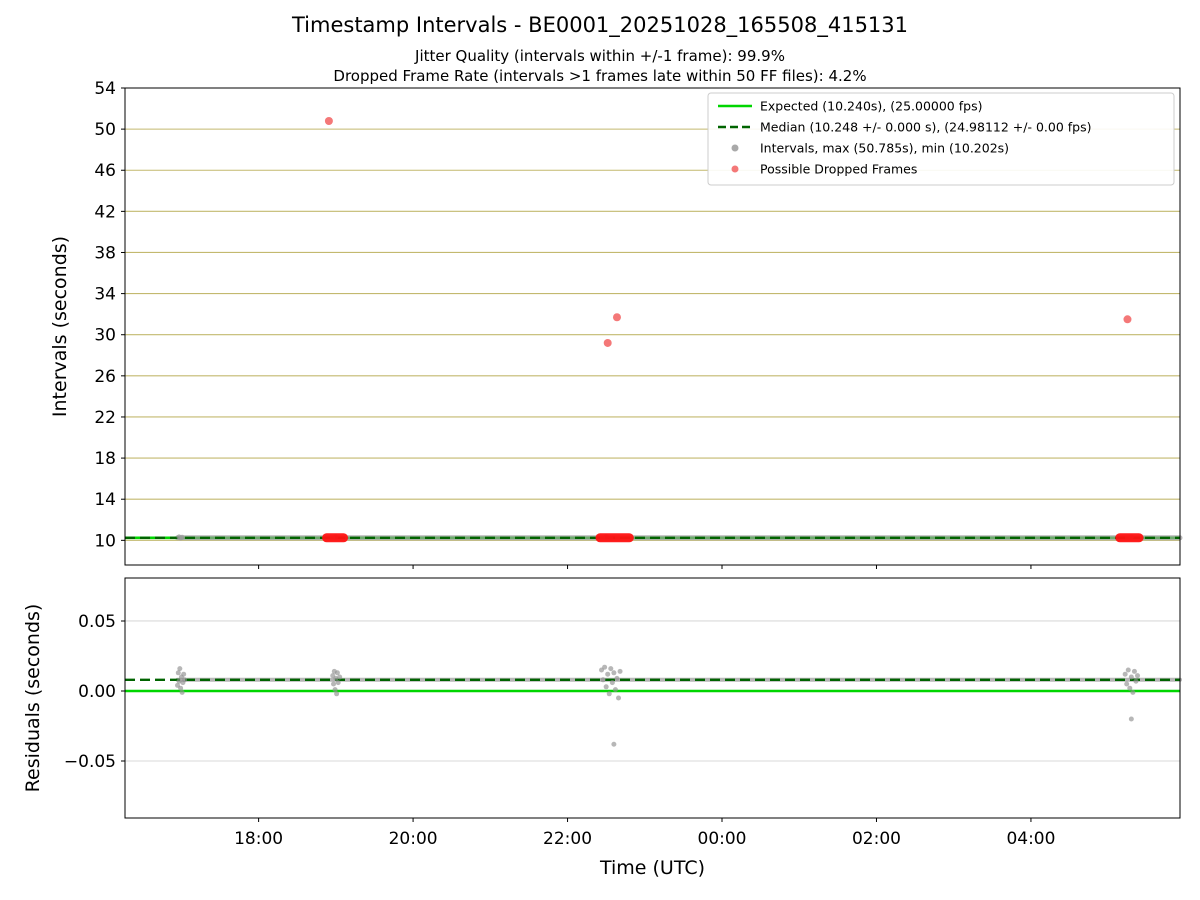 The width and height of the screenshot is (1200, 900). Describe the element at coordinates (105, 500) in the screenshot. I see `y-tick-label: 14` at that location.